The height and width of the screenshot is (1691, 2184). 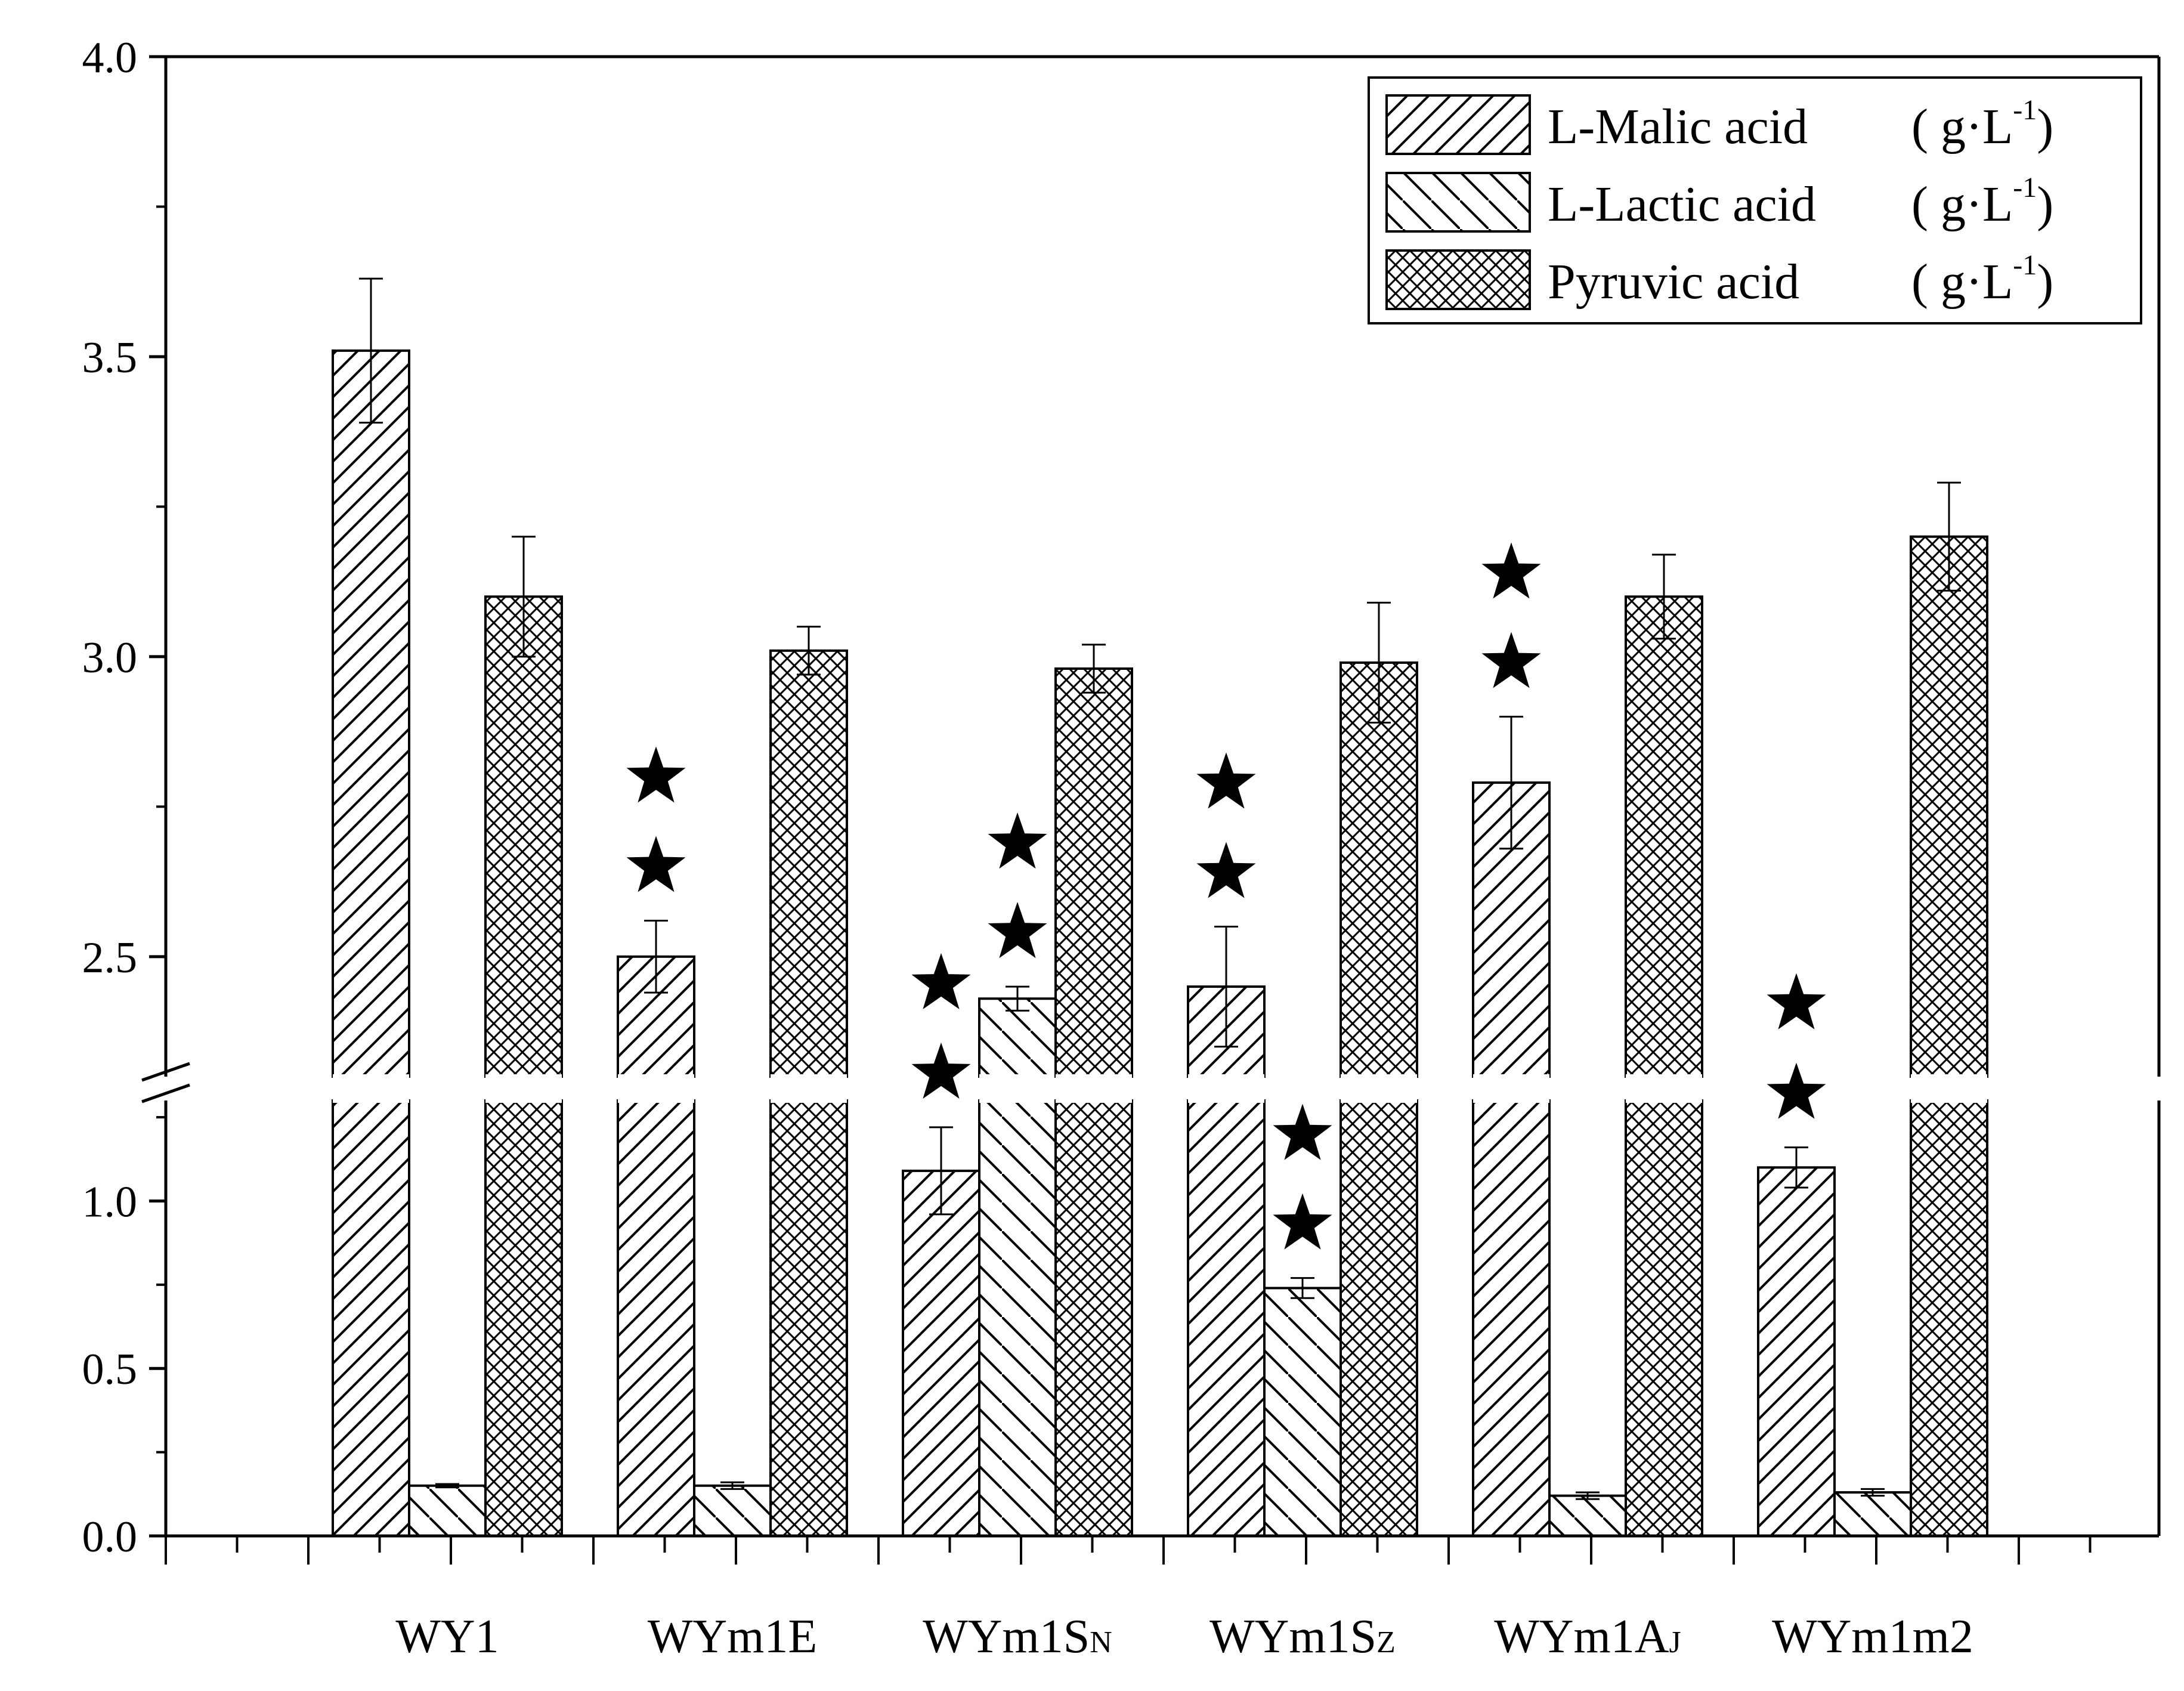 What do you see at coordinates (523, 1318) in the screenshot?
I see `bar-crosshatch-WY1-lower` at bounding box center [523, 1318].